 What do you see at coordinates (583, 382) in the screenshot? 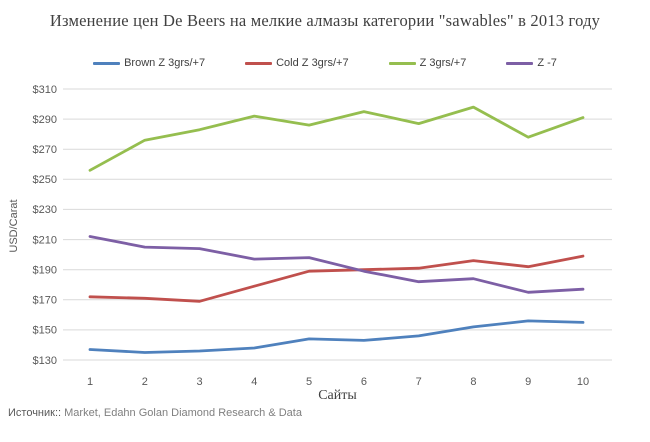
I see `svg-text: 10` at bounding box center [583, 382].